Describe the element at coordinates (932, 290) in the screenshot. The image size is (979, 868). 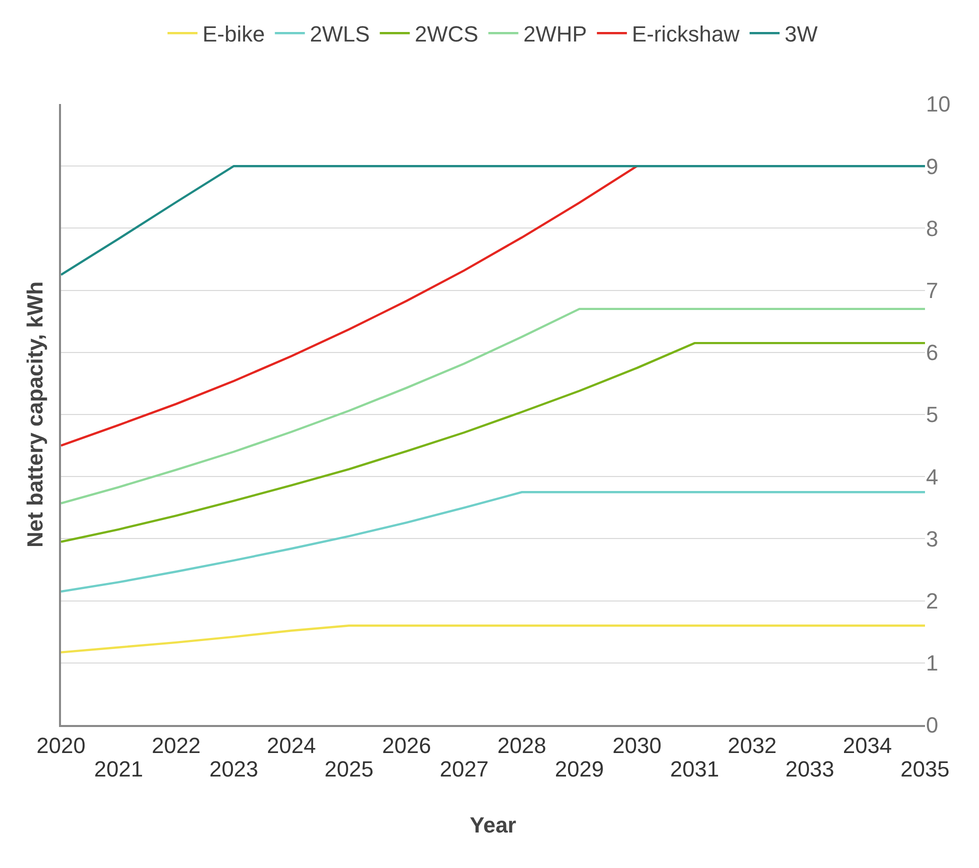
I see `y-tick-label: 7` at that location.